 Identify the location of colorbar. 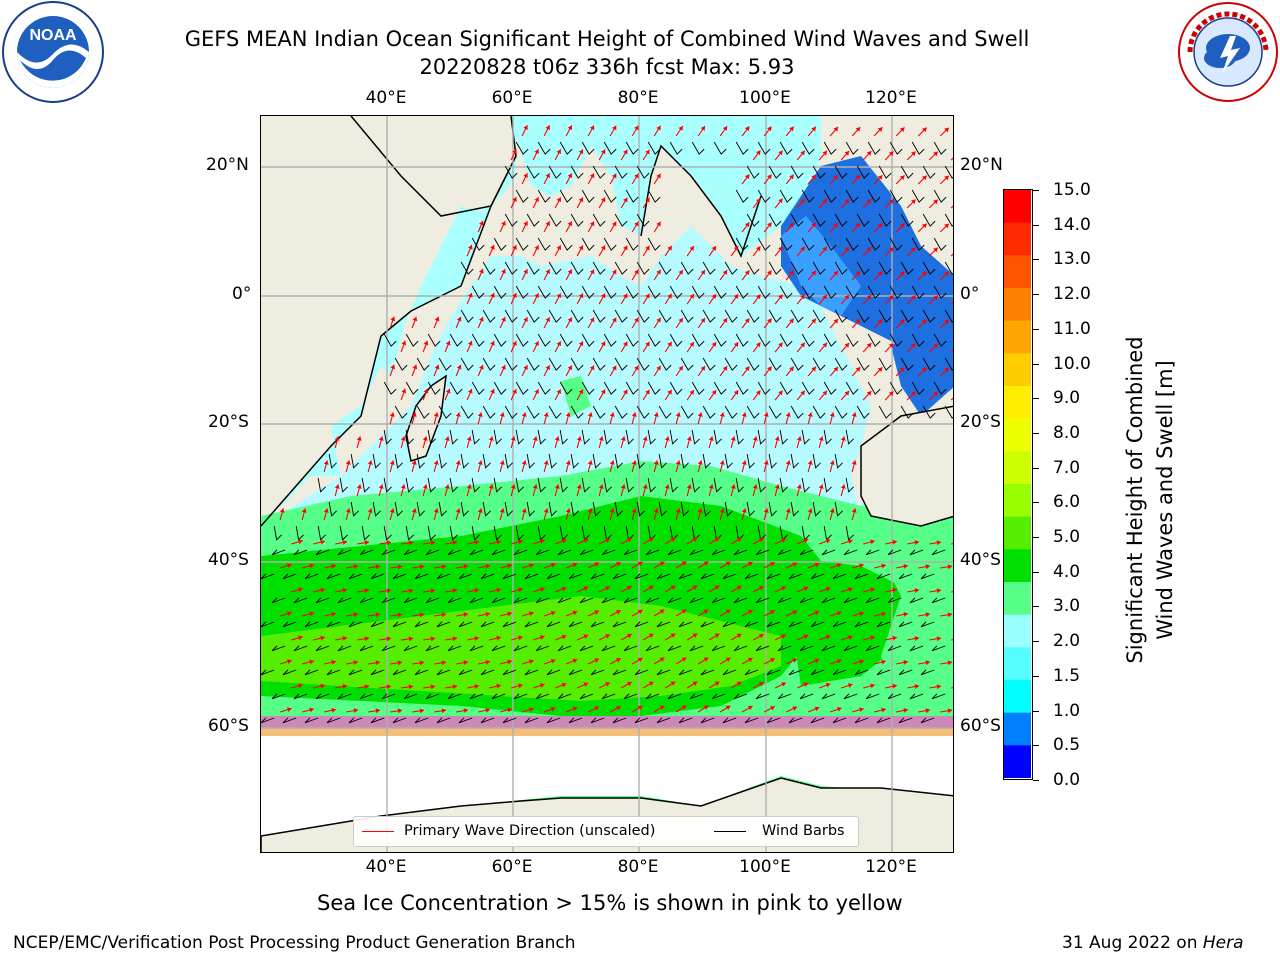
(1018, 484).